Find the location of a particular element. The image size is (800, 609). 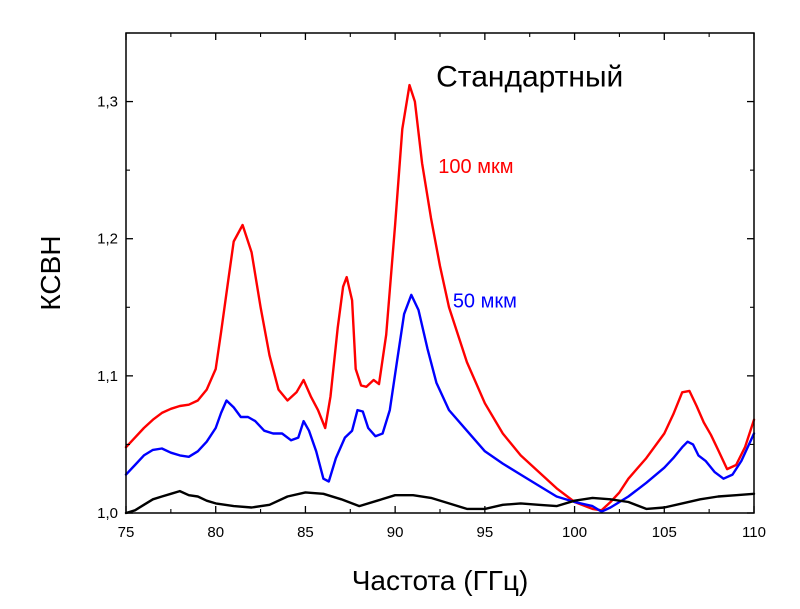

x-tick-label: 90 is located at coordinates (395, 532).